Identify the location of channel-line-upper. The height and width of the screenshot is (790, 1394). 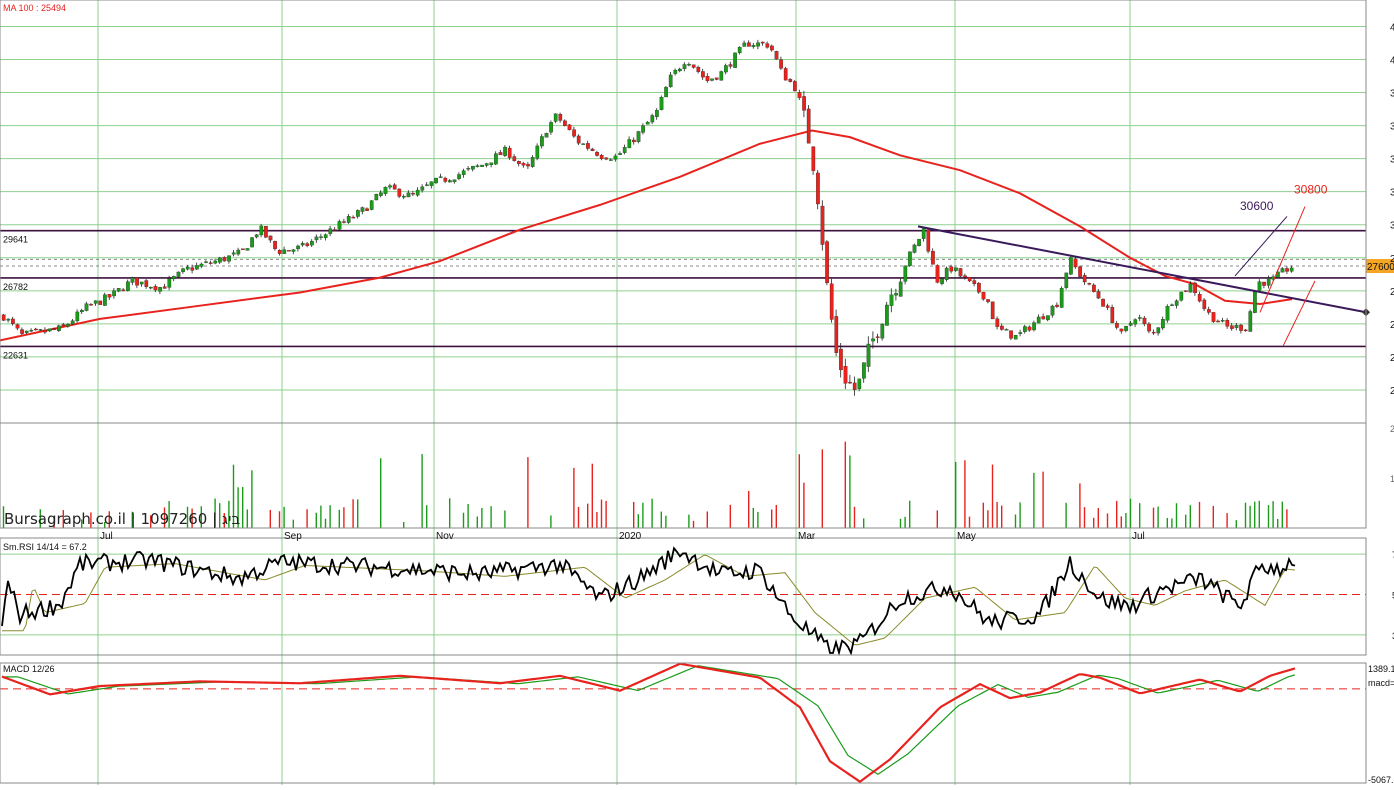
(1282, 259).